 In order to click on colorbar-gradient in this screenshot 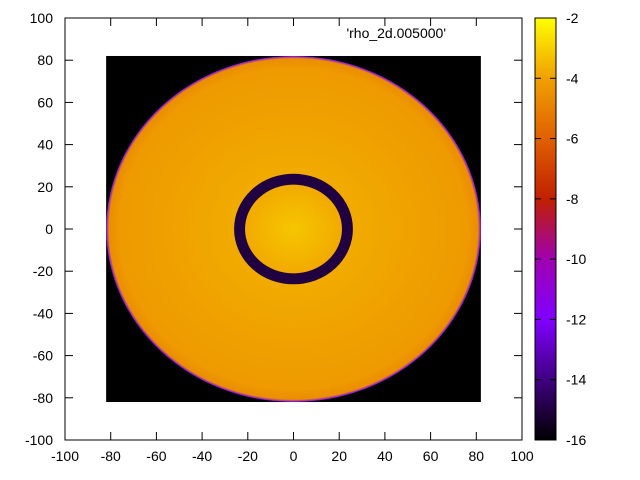, I will do `click(545, 229)`.